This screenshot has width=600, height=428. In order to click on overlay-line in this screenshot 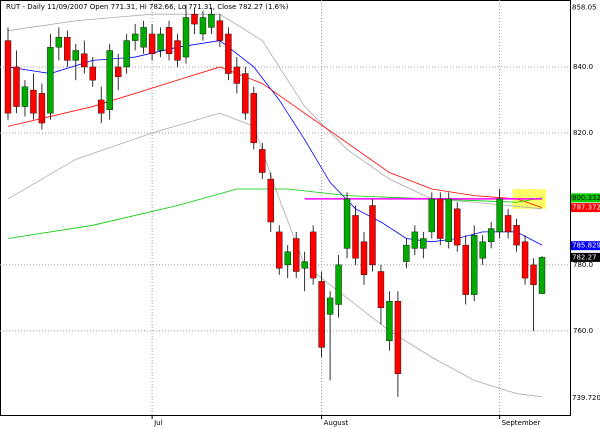, I will do `click(275, 213)`.